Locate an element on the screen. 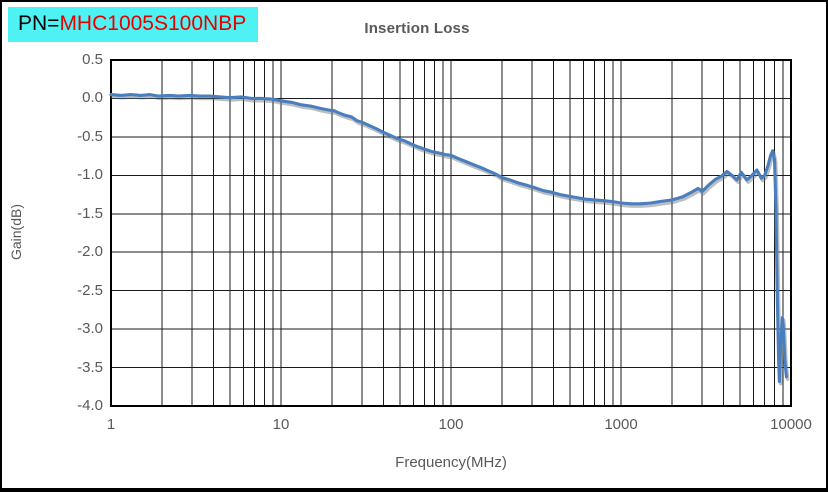 Image resolution: width=828 pixels, height=492 pixels. y-tick-label: -3.5 is located at coordinates (90, 367).